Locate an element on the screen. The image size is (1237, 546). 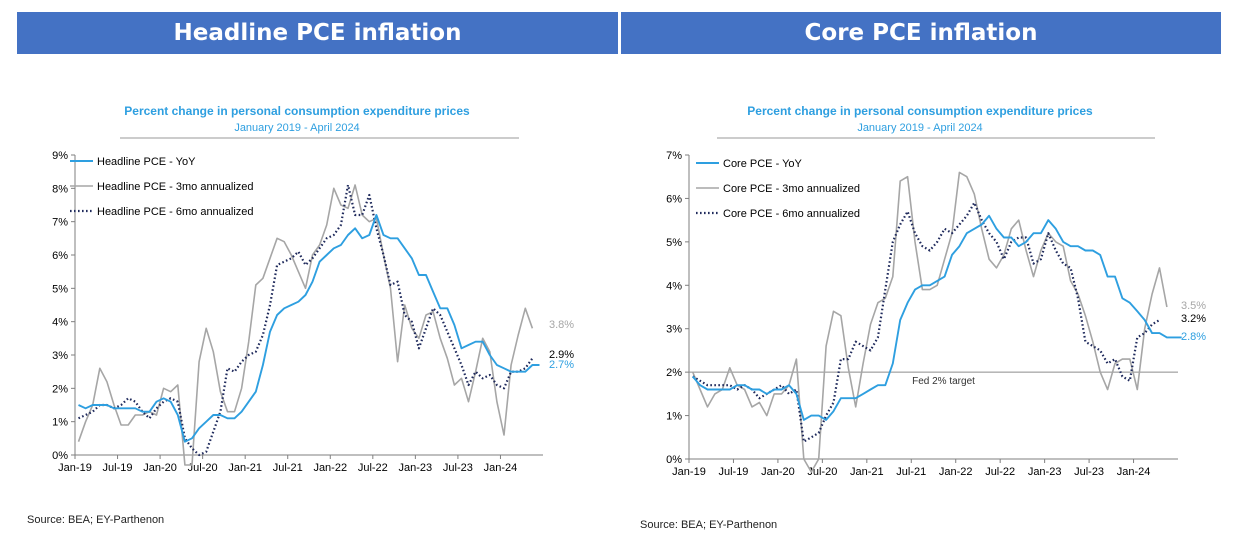
core-pce-banner: Core PCE inflation is located at coordinates (921, 33).